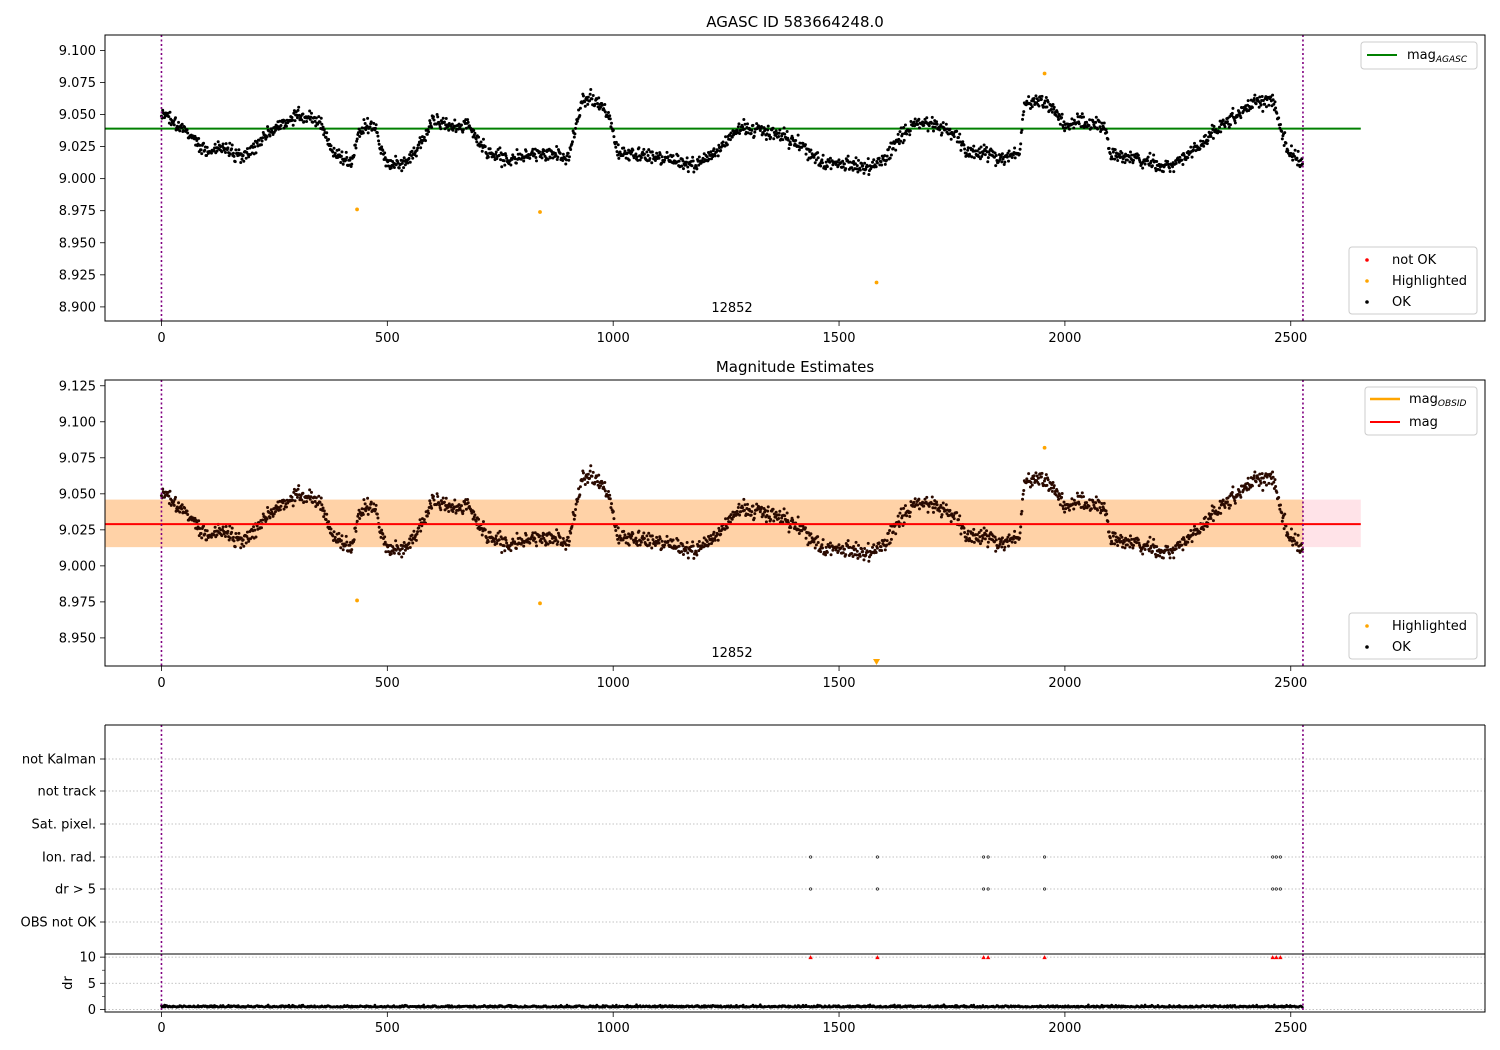 The height and width of the screenshot is (1050, 1500). Describe the element at coordinates (988, 889) in the screenshot. I see `flag-point` at that location.